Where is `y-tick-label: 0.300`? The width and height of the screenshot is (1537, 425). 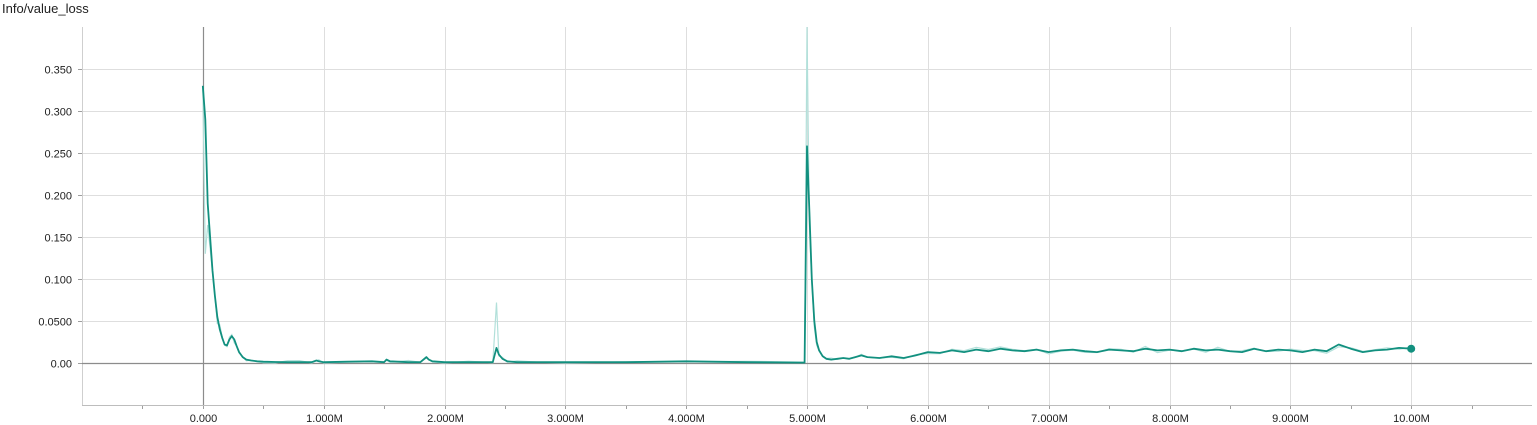 y-tick-label: 0.300 is located at coordinates (58, 113).